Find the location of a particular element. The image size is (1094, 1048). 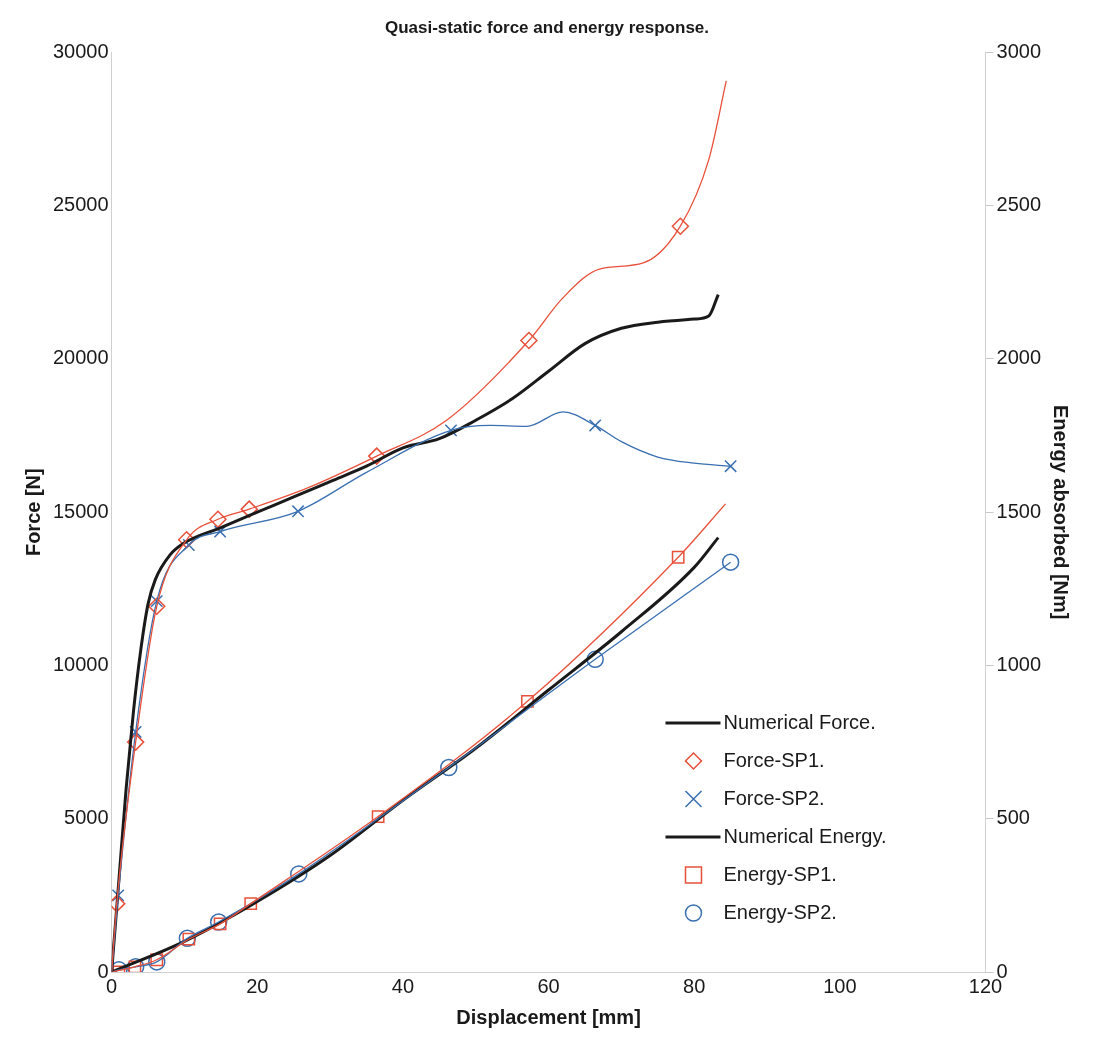

x-tick-label: 100 is located at coordinates (840, 985).